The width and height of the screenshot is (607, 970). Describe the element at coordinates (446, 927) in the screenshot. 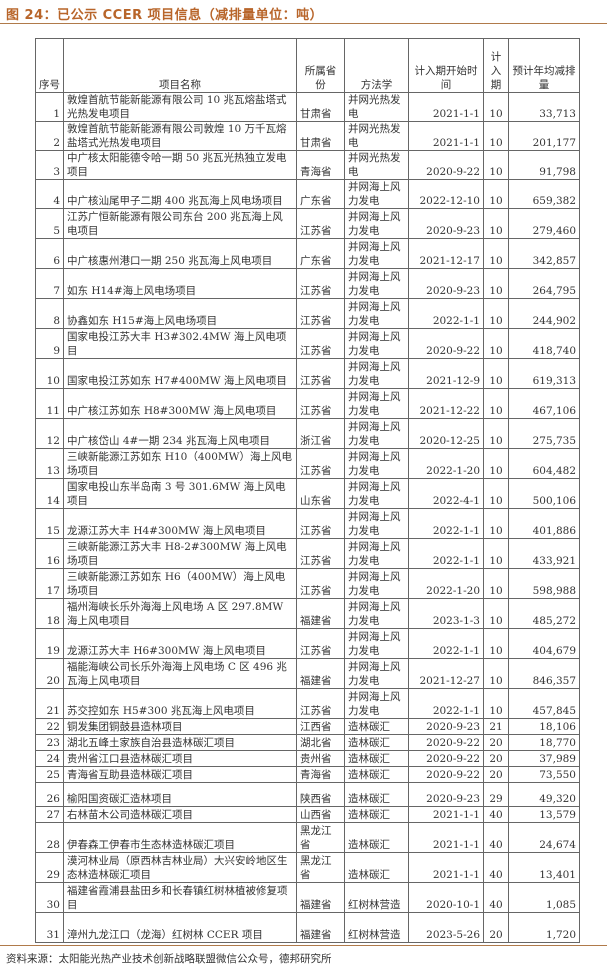

I see `start-date-cell: 2023-5-26` at that location.